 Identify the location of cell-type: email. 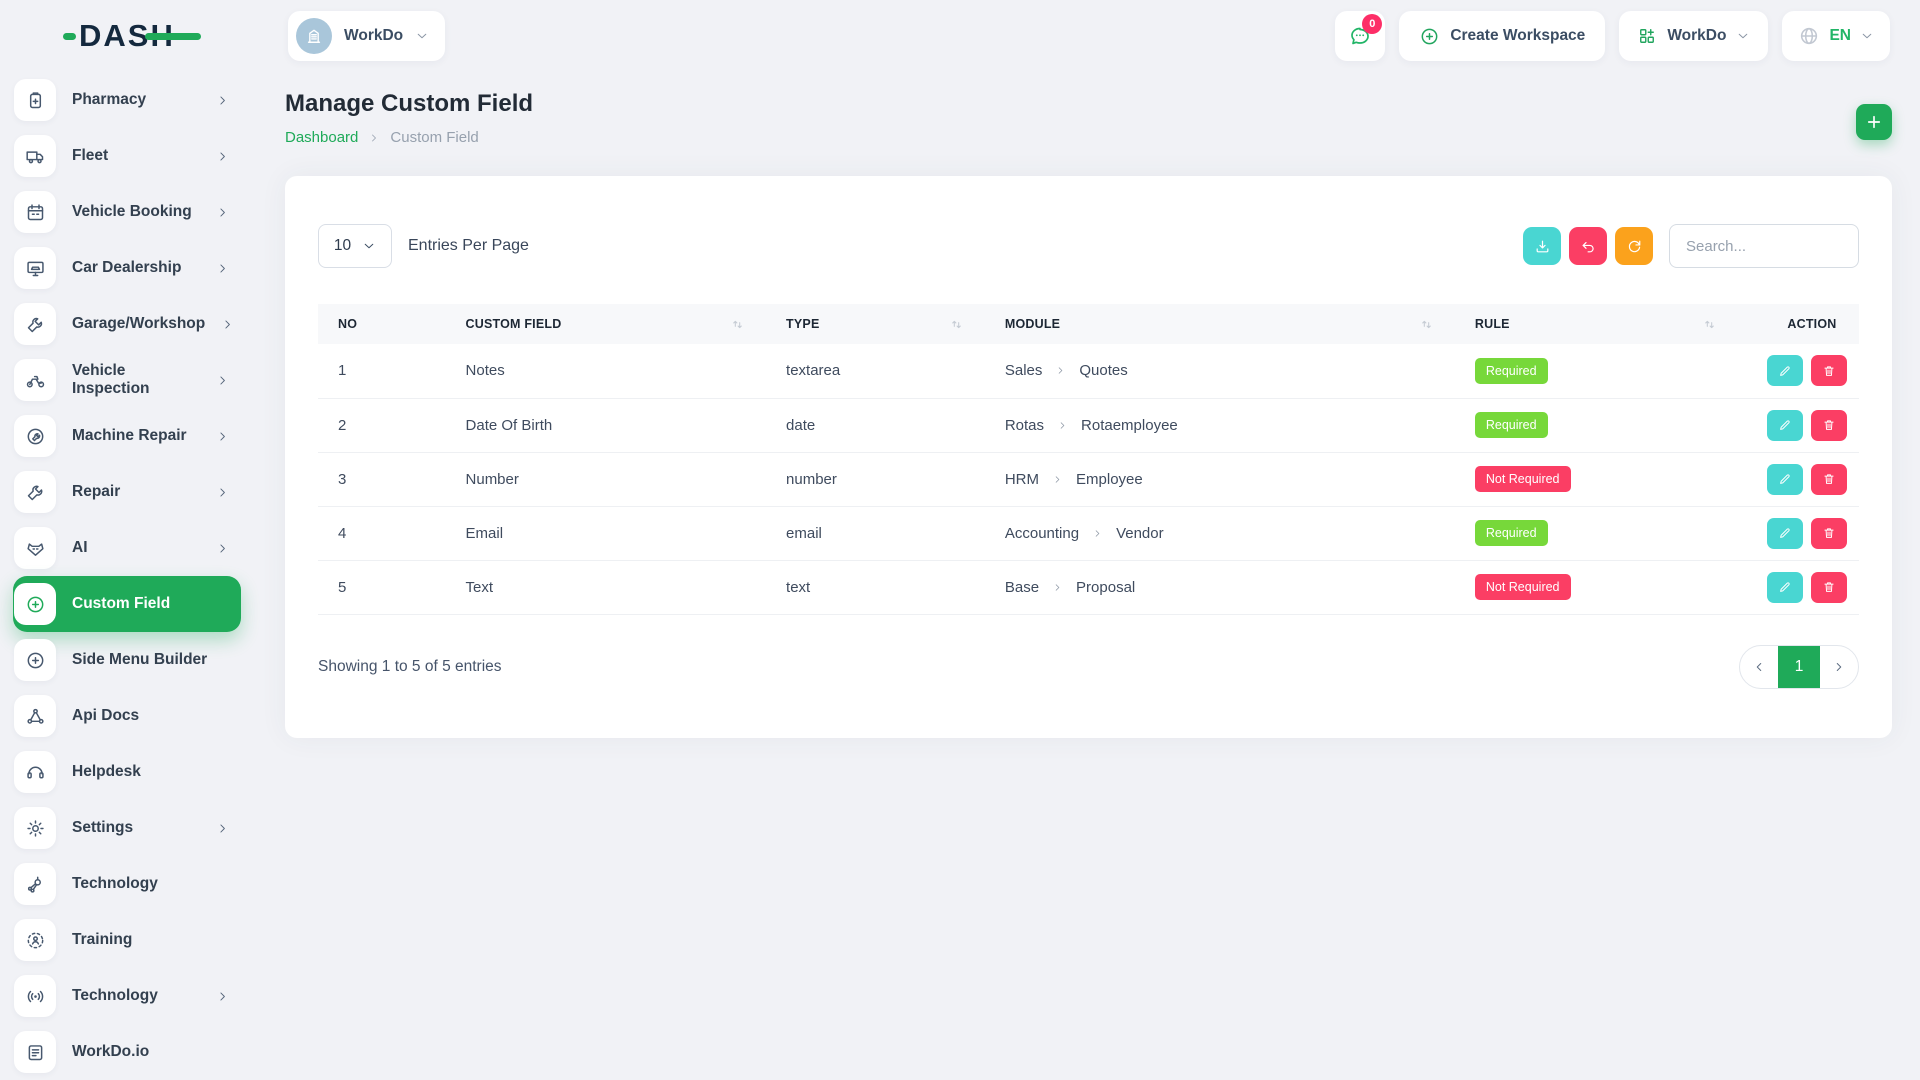
(880, 533).